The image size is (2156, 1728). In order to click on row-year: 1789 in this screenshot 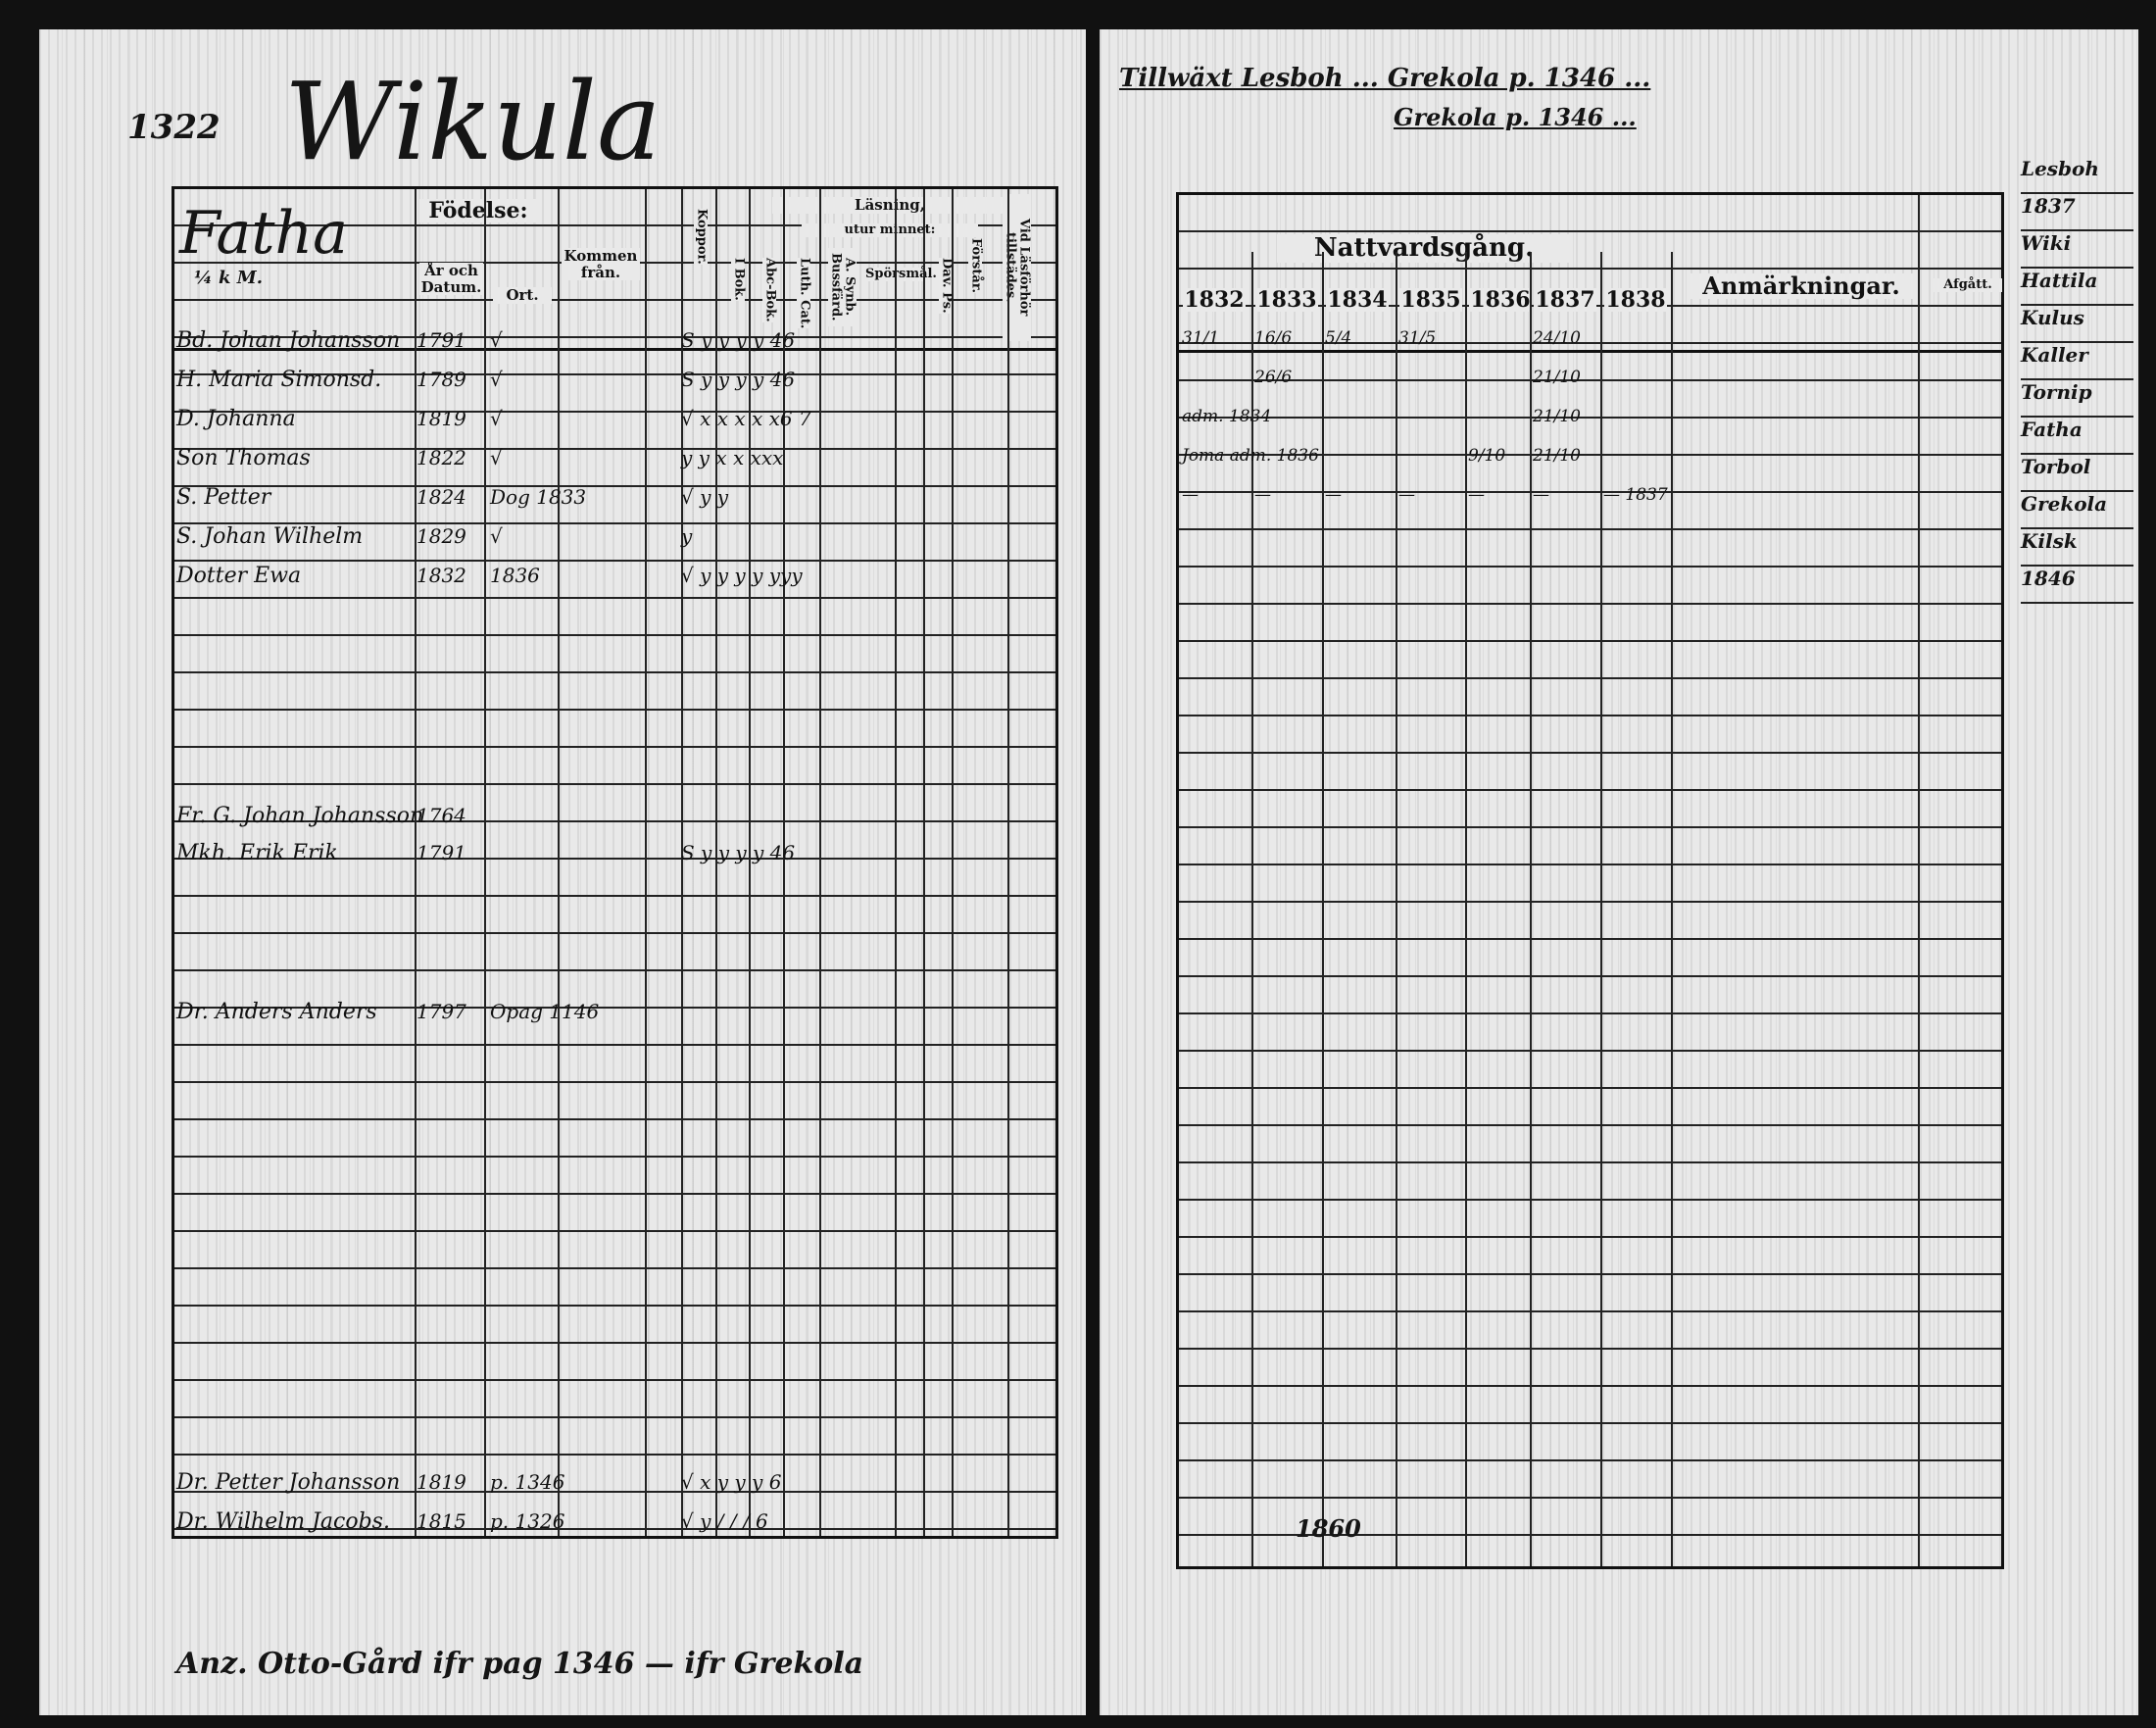, I will do `click(441, 379)`.